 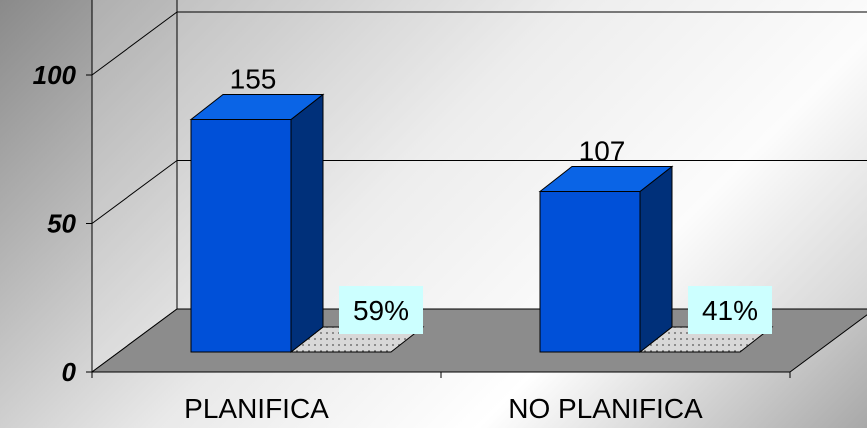 I want to click on bar-value-label: 107, so click(x=602, y=151).